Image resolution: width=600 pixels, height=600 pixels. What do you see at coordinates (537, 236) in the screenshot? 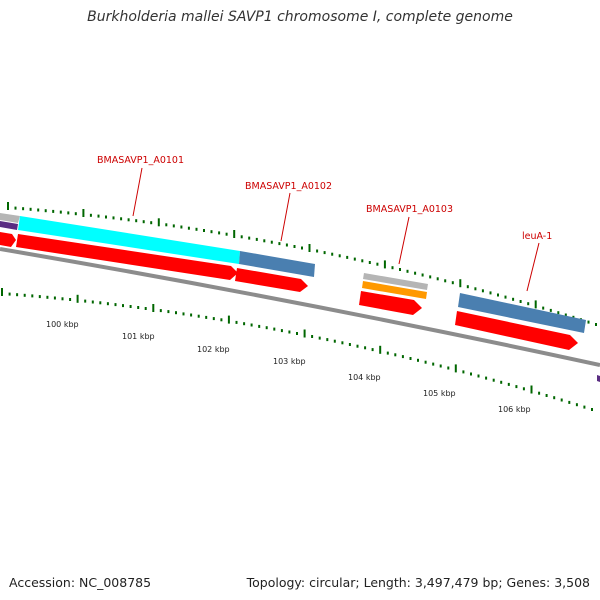
I see `gene-label-leua-1: leuA-1` at bounding box center [537, 236].